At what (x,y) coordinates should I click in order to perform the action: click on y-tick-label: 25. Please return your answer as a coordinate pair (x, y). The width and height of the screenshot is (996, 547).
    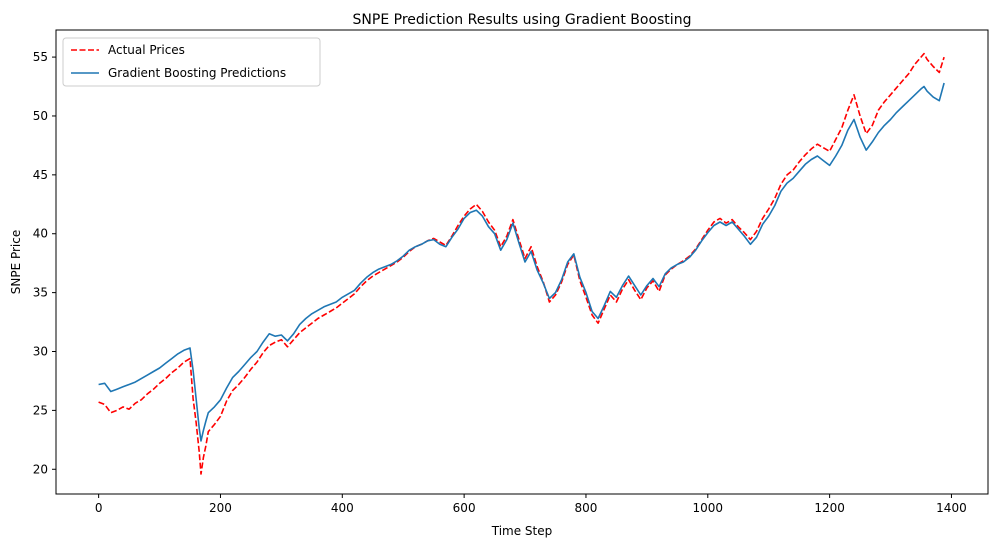
    Looking at the image, I should click on (40, 410).